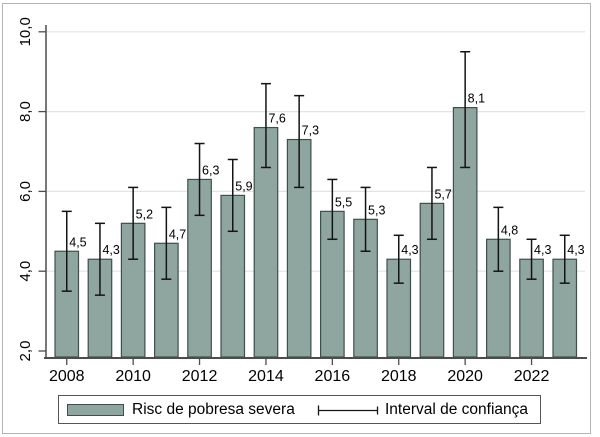  Describe the element at coordinates (243, 186) in the screenshot. I see `bar-value-label-2013: 5,9` at that location.